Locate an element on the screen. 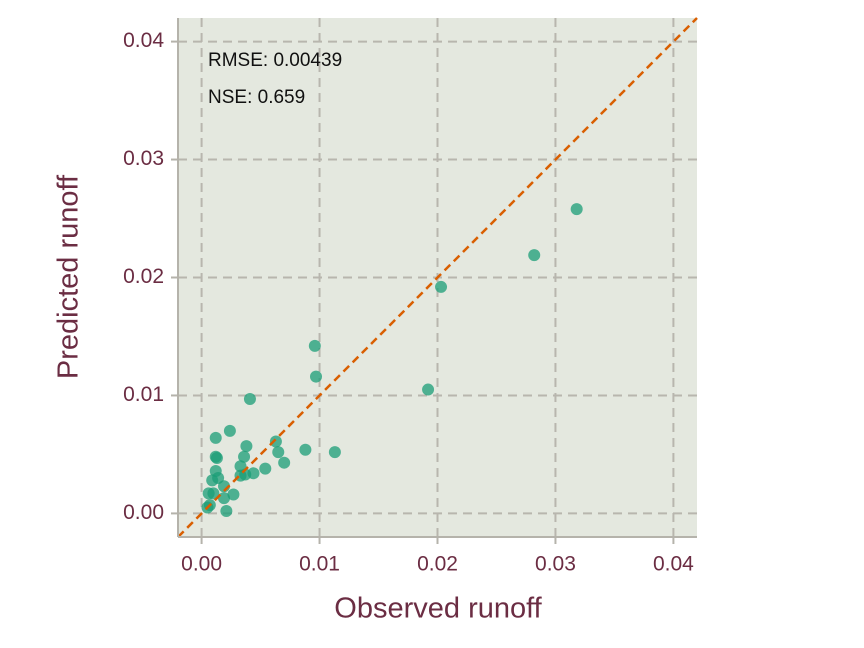 The height and width of the screenshot is (648, 864). y-tick-label: 0.01 is located at coordinates (143, 394).